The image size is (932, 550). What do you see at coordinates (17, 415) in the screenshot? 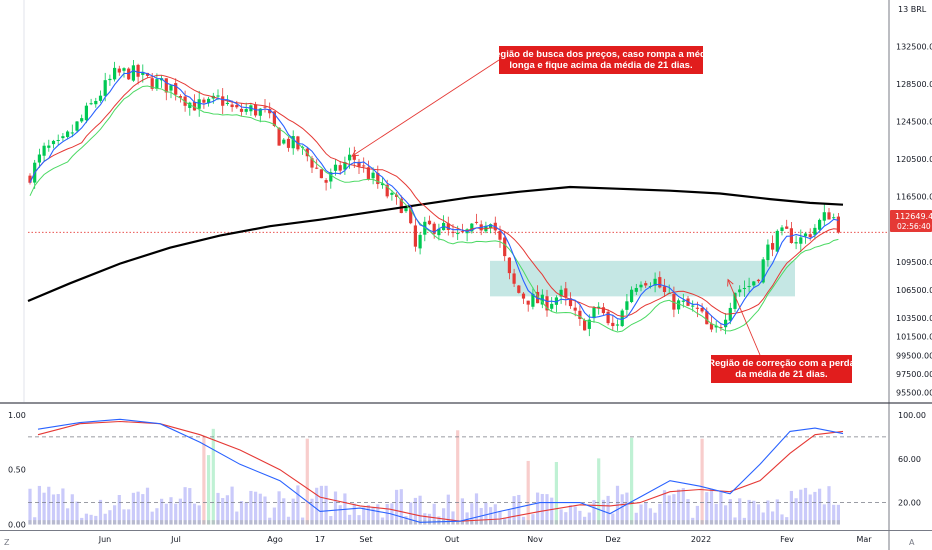
I see `indicator-left-tick: 1.00` at bounding box center [17, 415].